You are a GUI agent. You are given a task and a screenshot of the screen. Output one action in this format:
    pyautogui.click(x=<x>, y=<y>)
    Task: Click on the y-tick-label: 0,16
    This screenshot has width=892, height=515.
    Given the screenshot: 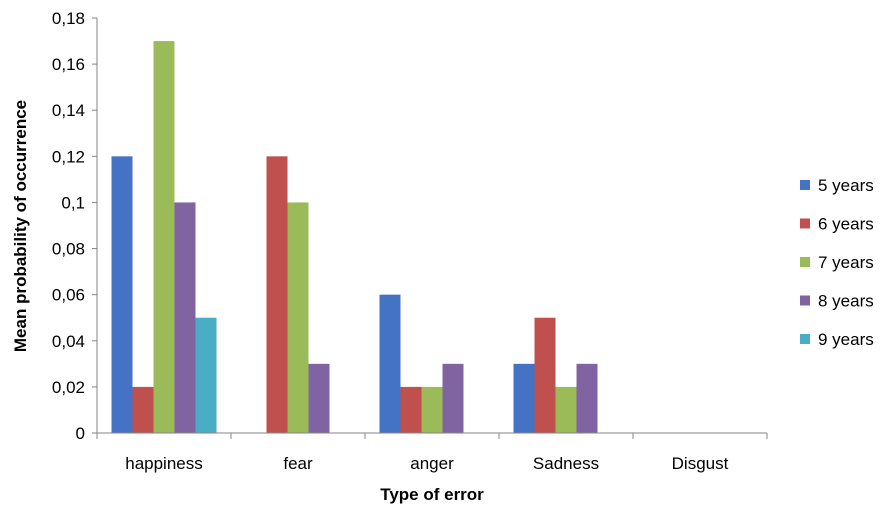 What is the action you would take?
    pyautogui.click(x=68, y=64)
    